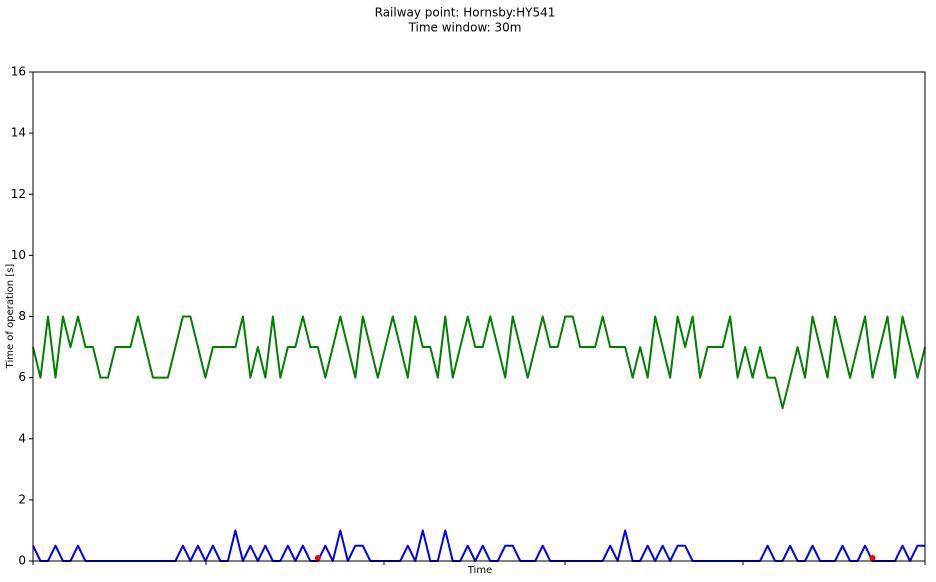 The image size is (936, 582). What do you see at coordinates (22, 316) in the screenshot?
I see `y-tick-label: 8` at bounding box center [22, 316].